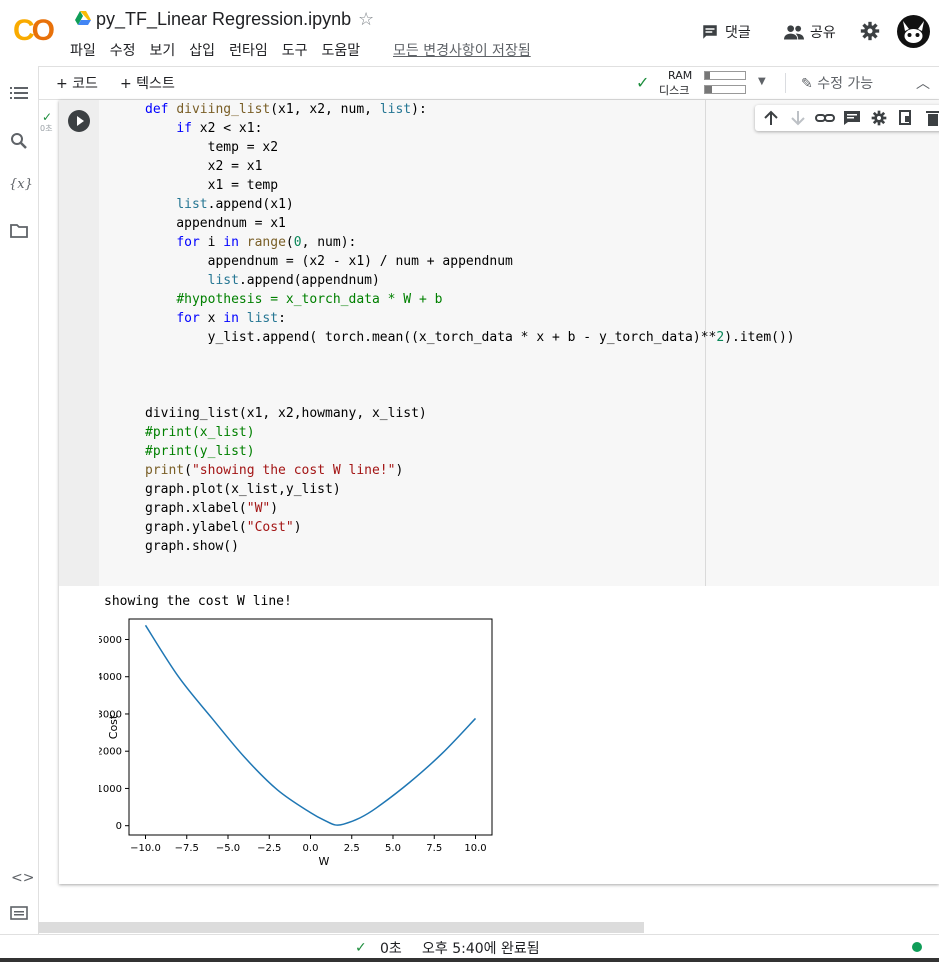 This screenshot has width=939, height=963. I want to click on status-bar: ✓ 0초 오후 5:40에 완료됨, so click(469, 948).